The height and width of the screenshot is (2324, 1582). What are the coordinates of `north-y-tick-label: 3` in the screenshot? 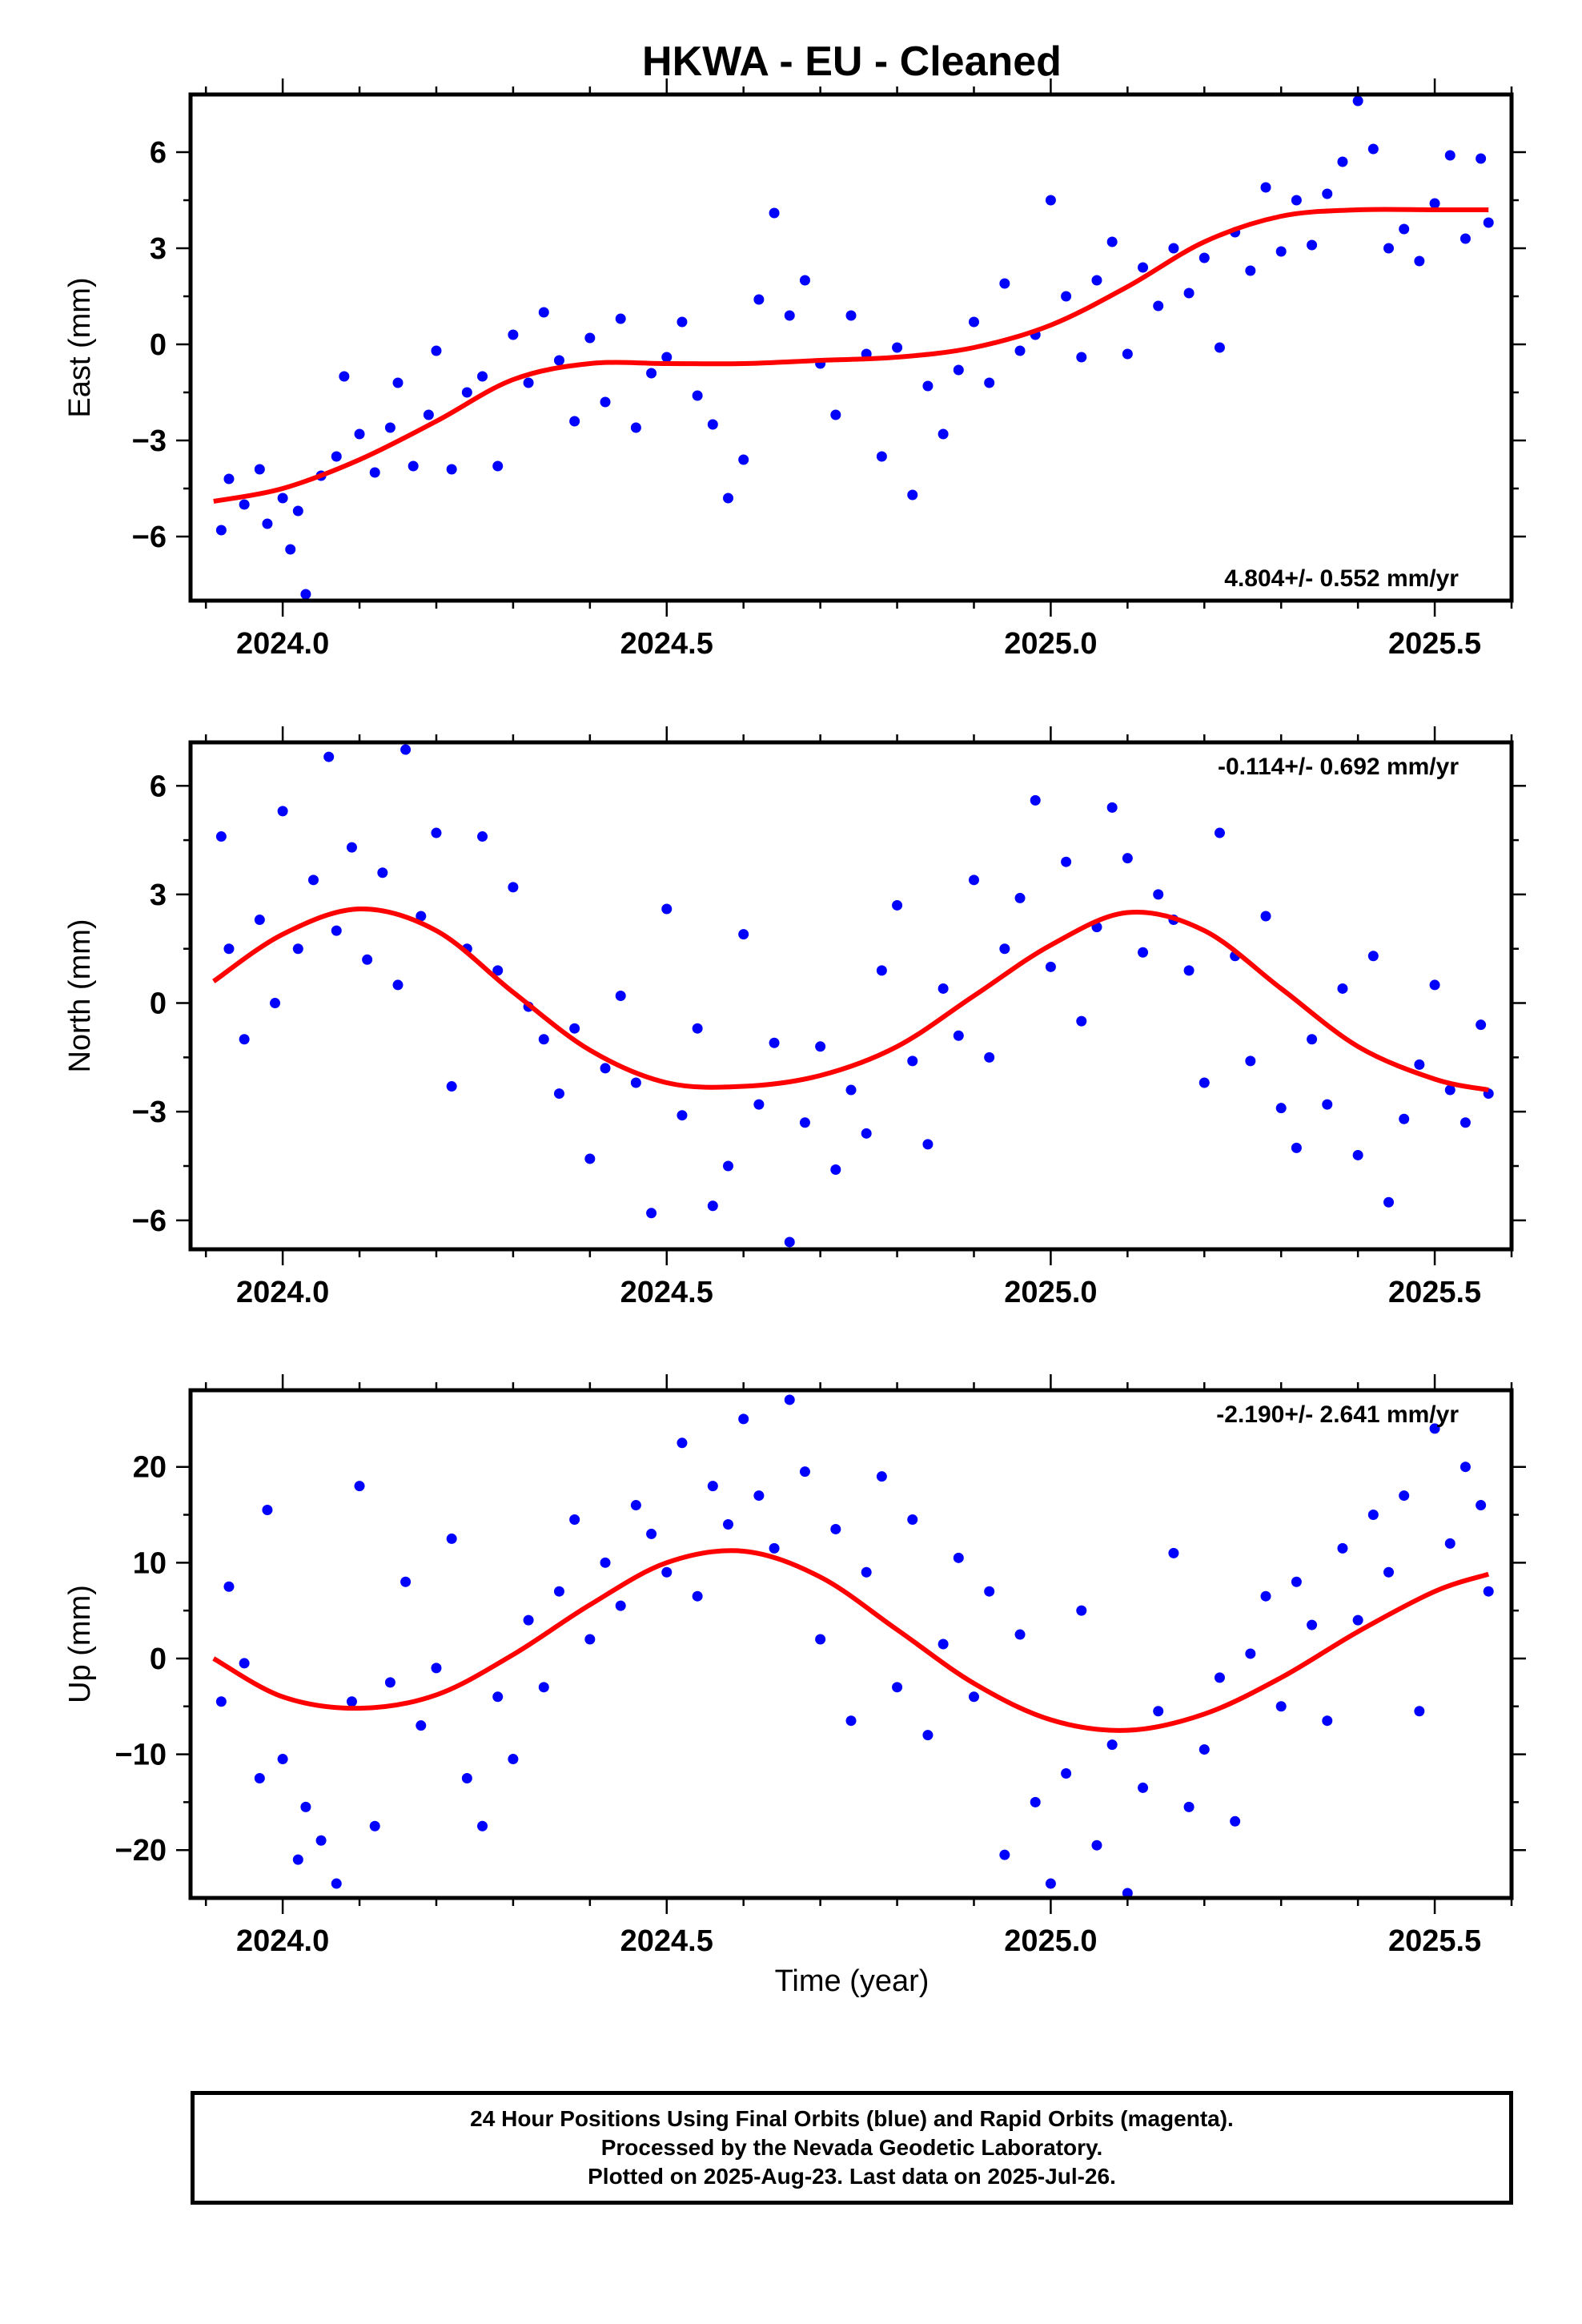 It's located at (158, 895).